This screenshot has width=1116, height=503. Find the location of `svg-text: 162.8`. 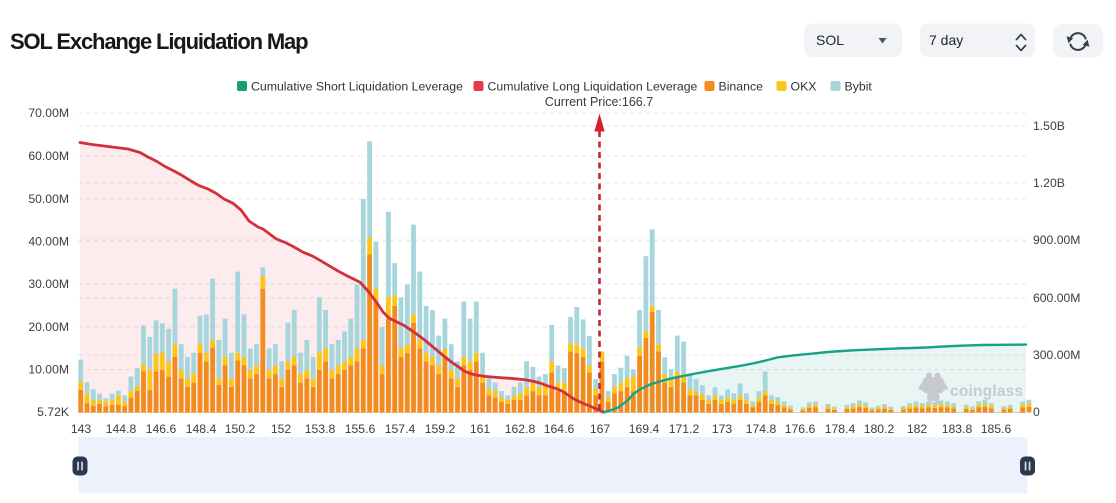

svg-text: 162.8 is located at coordinates (520, 429).